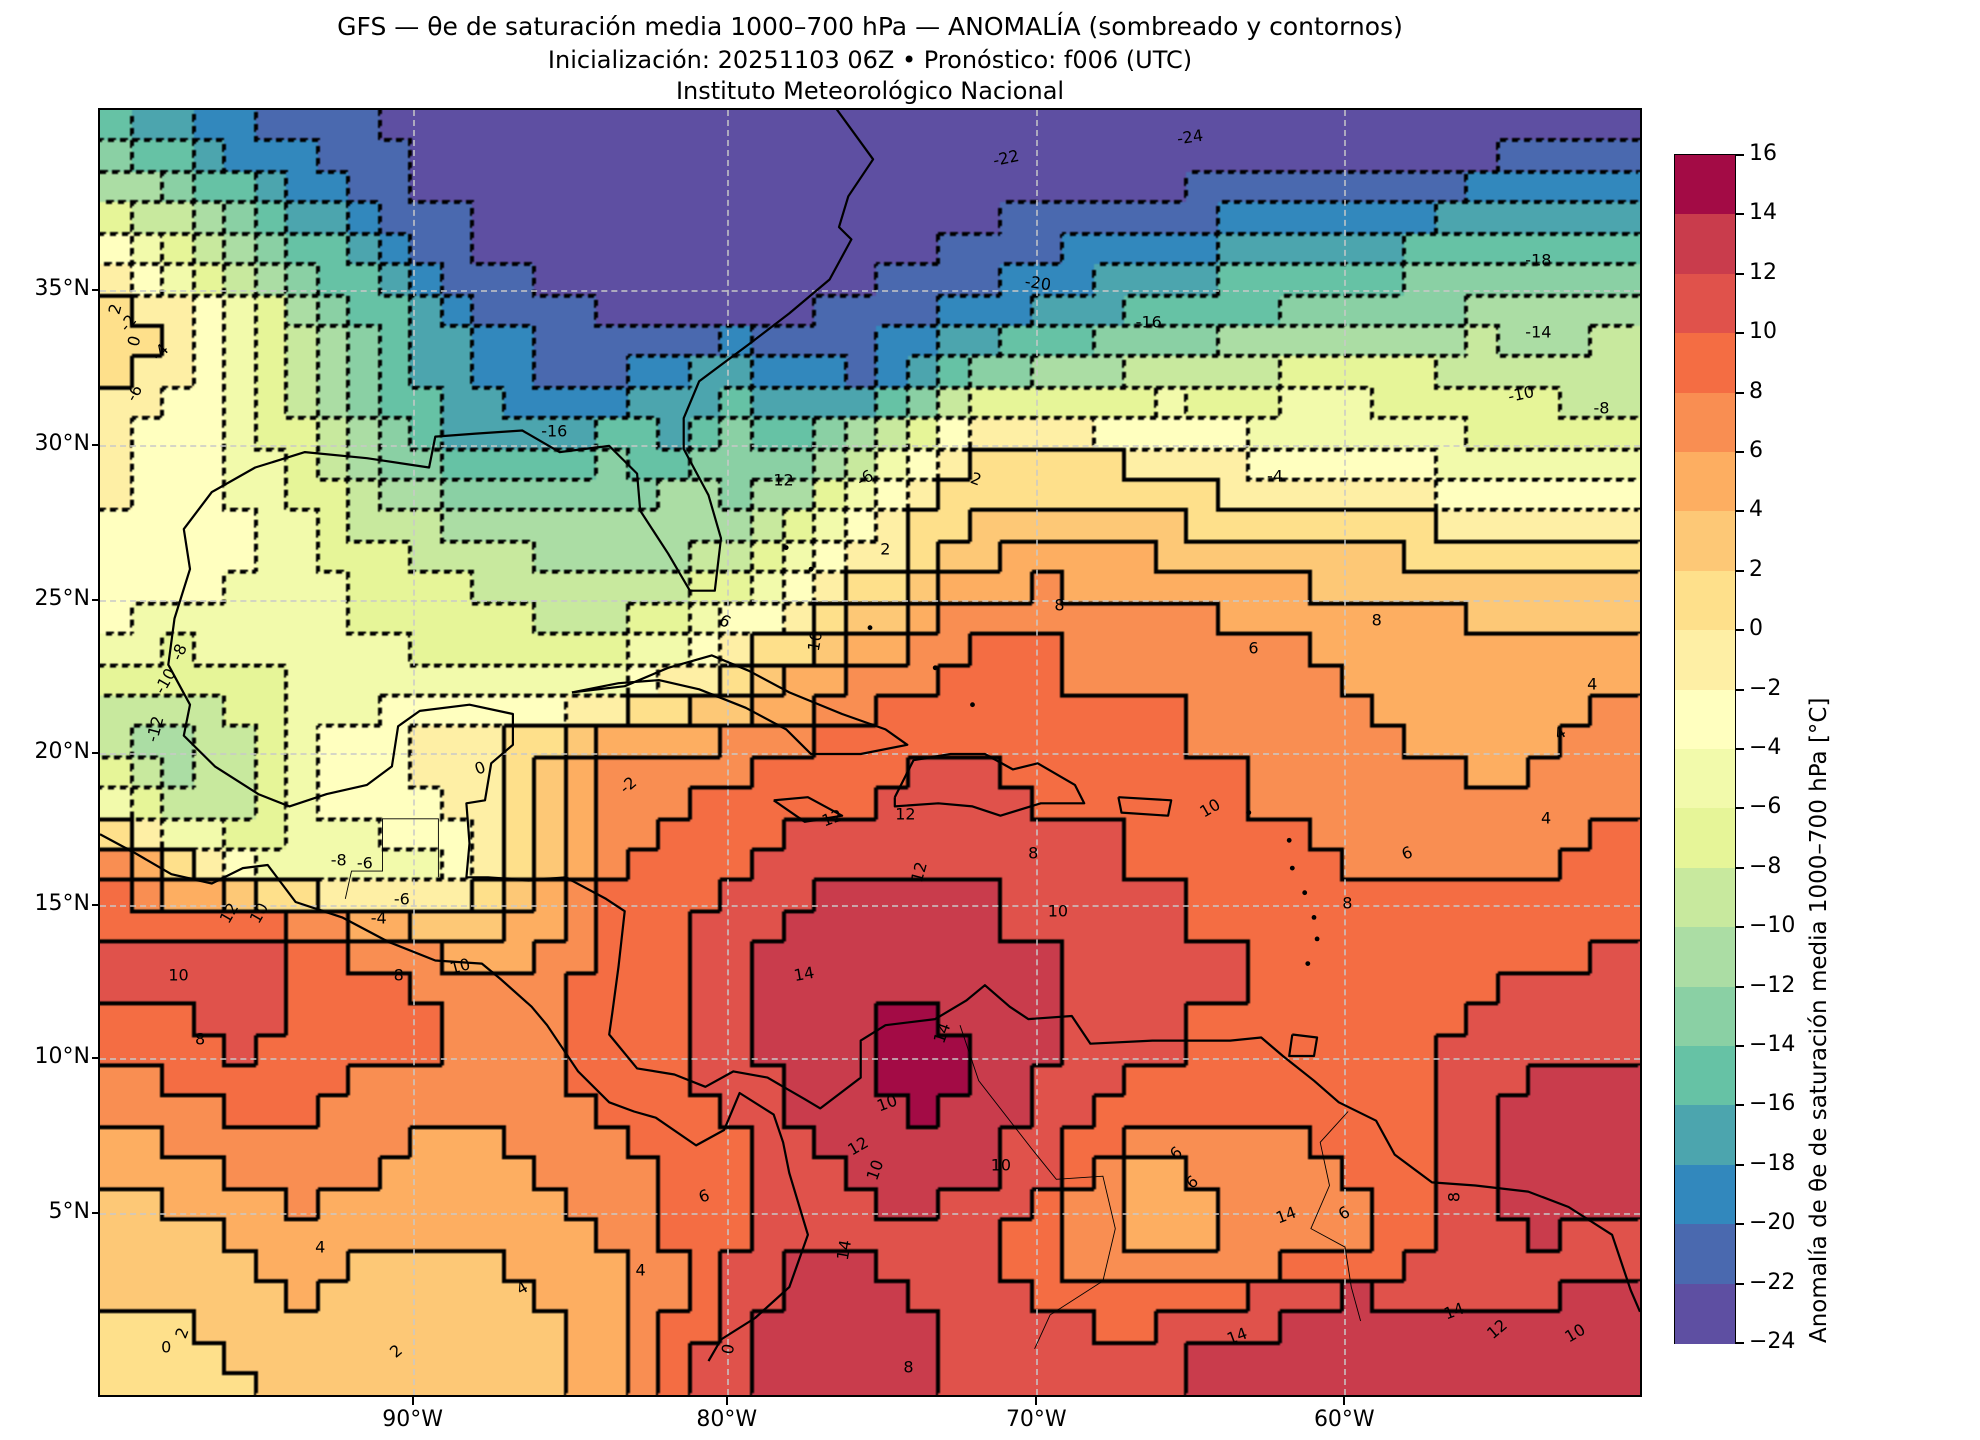 This screenshot has width=1980, height=1440. I want to click on colorbar, so click(1705, 749).